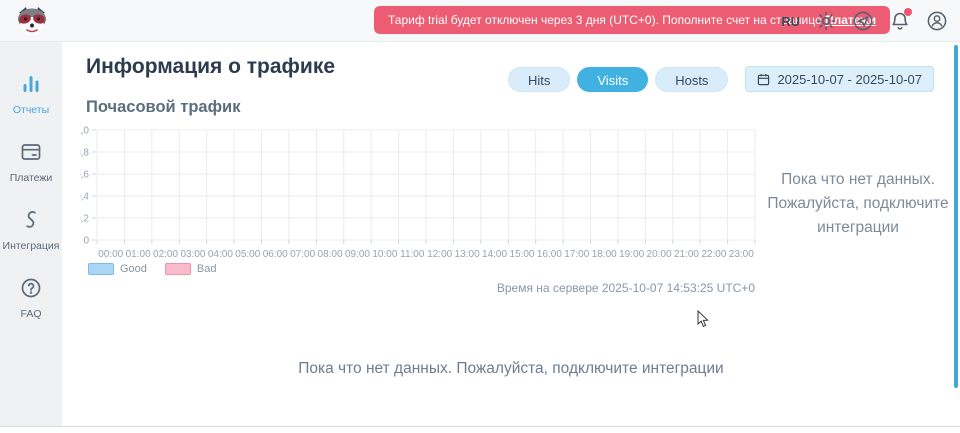  What do you see at coordinates (764, 79) in the screenshot?
I see `calendar-icon` at bounding box center [764, 79].